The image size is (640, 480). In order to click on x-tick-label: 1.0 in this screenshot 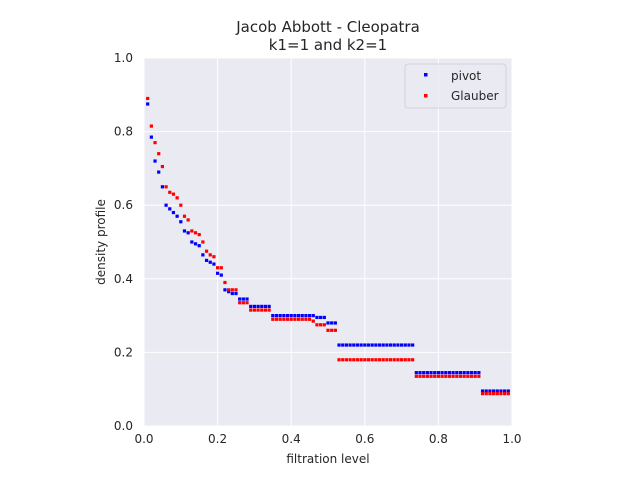, I will do `click(511, 439)`.